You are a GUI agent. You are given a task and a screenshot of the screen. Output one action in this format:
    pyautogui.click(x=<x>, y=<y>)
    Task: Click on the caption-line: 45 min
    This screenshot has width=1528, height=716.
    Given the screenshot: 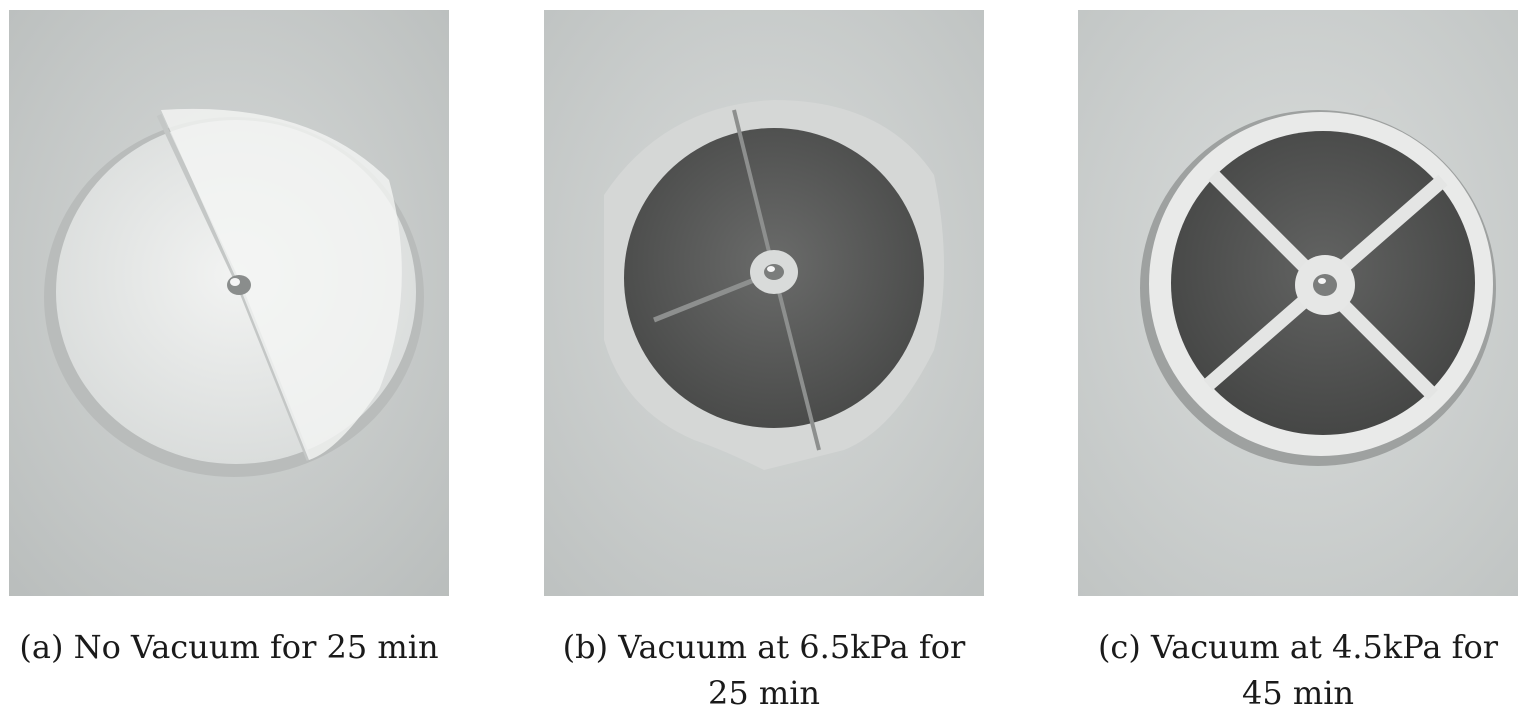 What is the action you would take?
    pyautogui.click(x=1298, y=693)
    